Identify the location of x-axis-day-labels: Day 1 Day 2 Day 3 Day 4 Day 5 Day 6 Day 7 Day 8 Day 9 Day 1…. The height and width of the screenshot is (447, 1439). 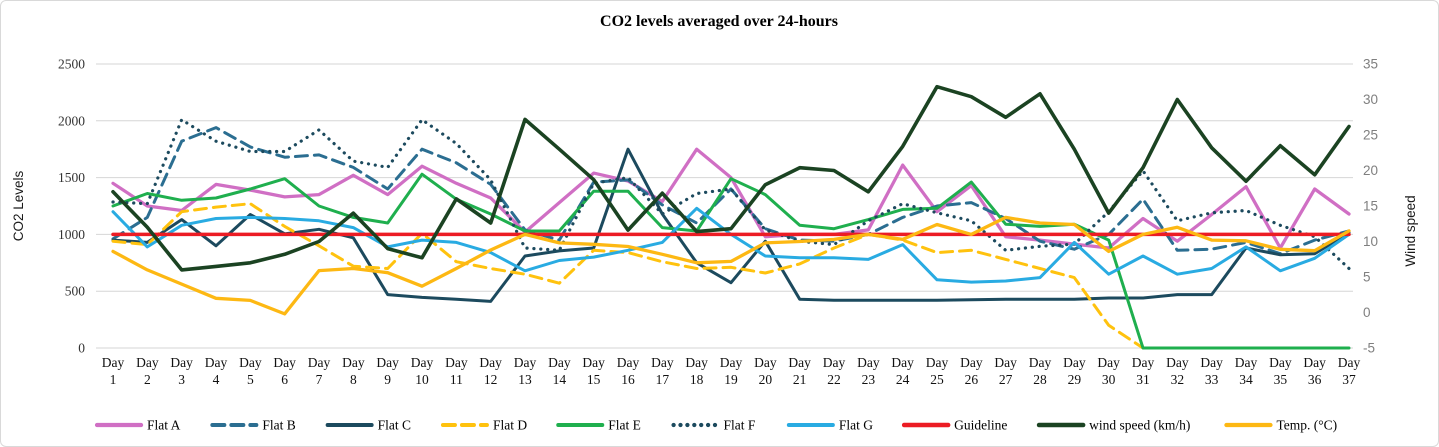
(731, 371).